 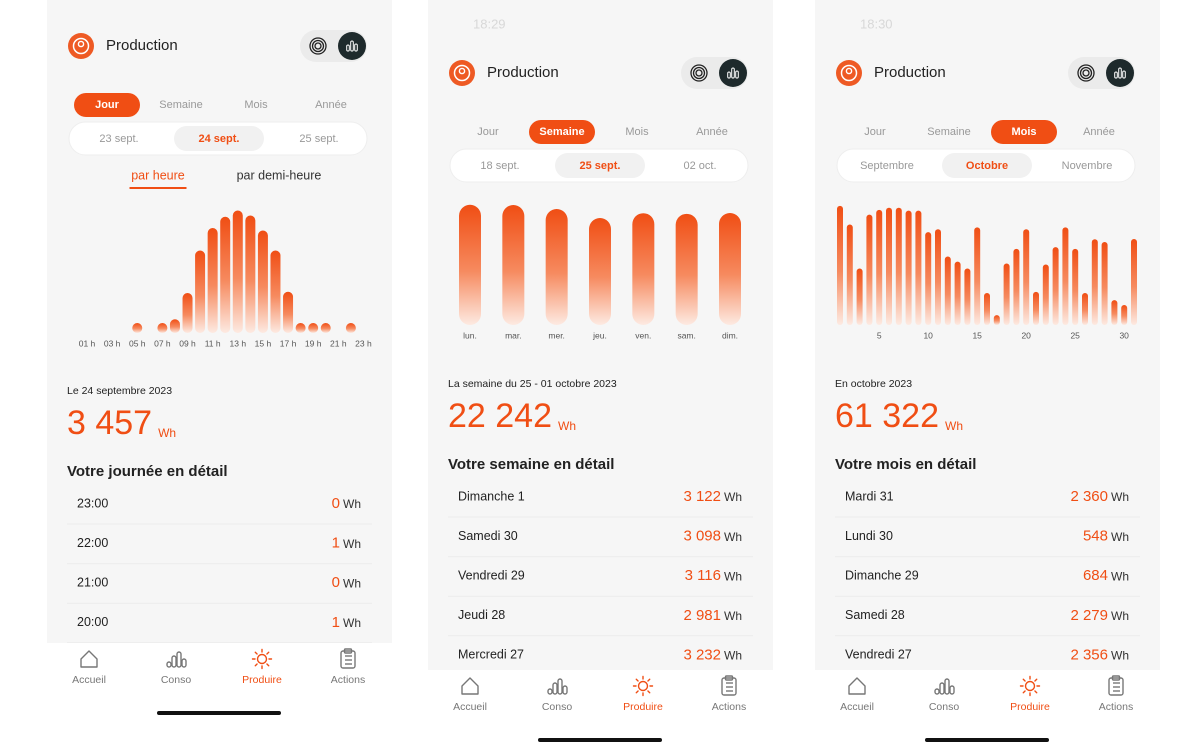 I want to click on detail-title: Votre mois en détail, so click(x=905, y=464).